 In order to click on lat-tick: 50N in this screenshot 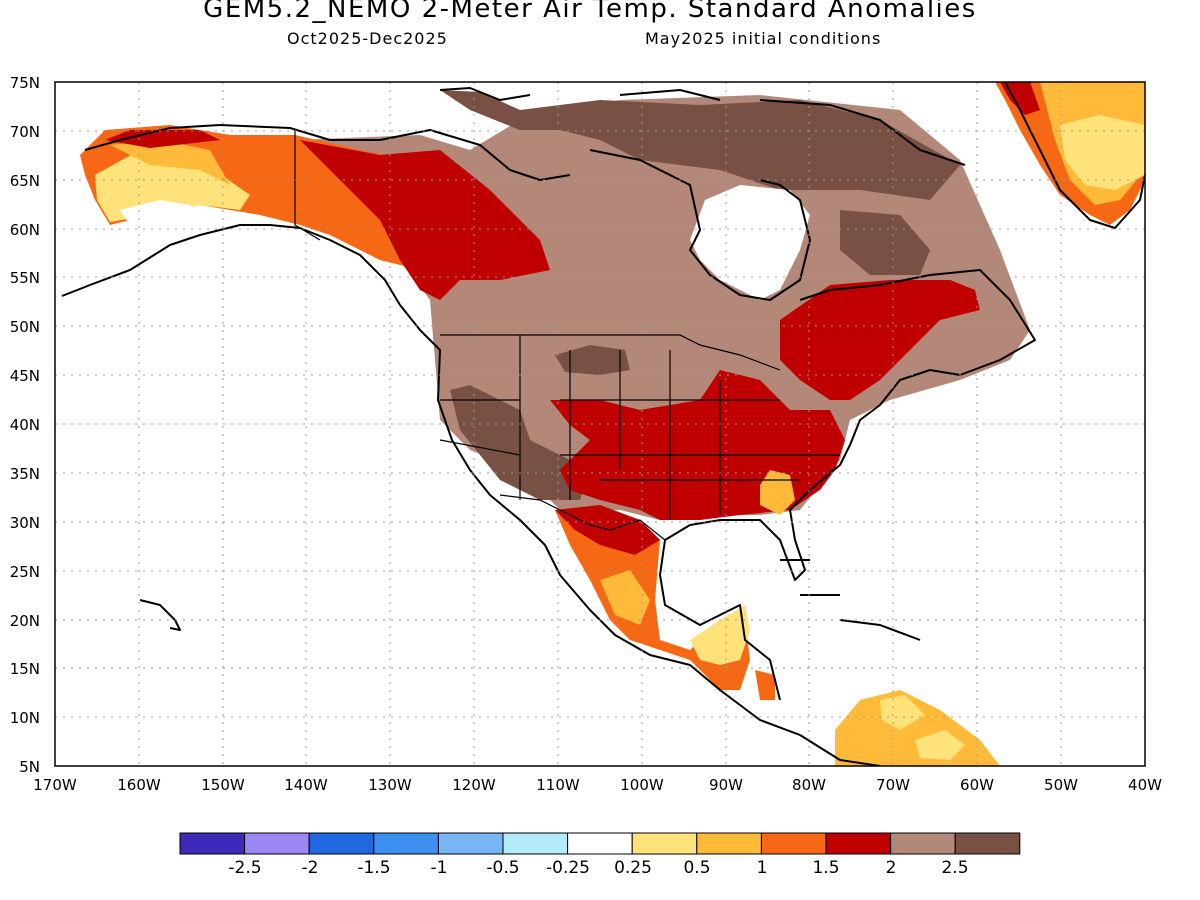, I will do `click(25, 327)`.